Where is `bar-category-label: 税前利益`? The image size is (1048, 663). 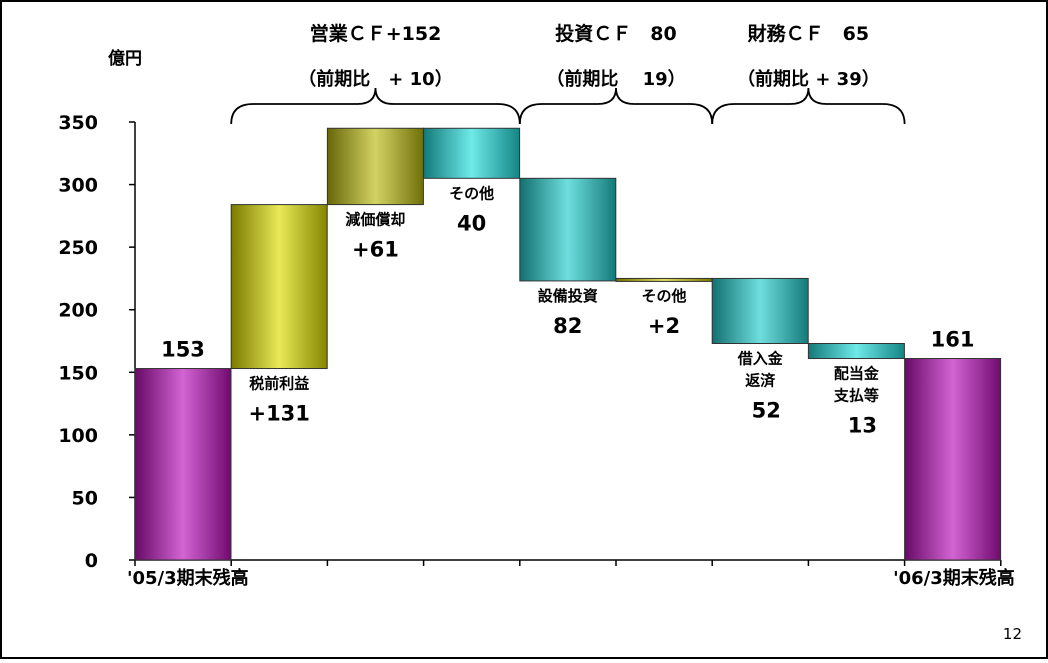 bar-category-label: 税前利益 is located at coordinates (279, 384).